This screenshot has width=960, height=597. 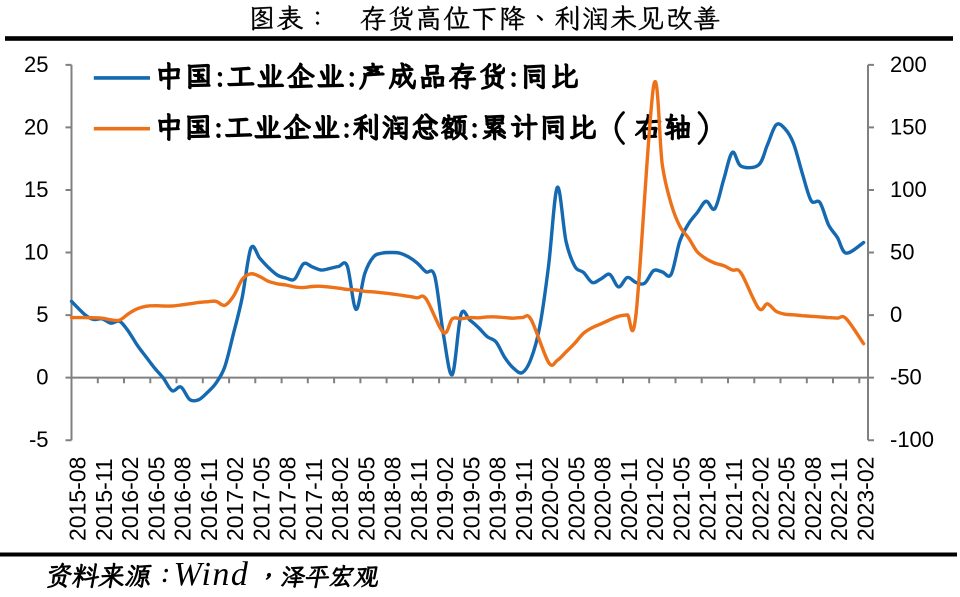 I want to click on svg-text: 2016-05, so click(x=156, y=499).